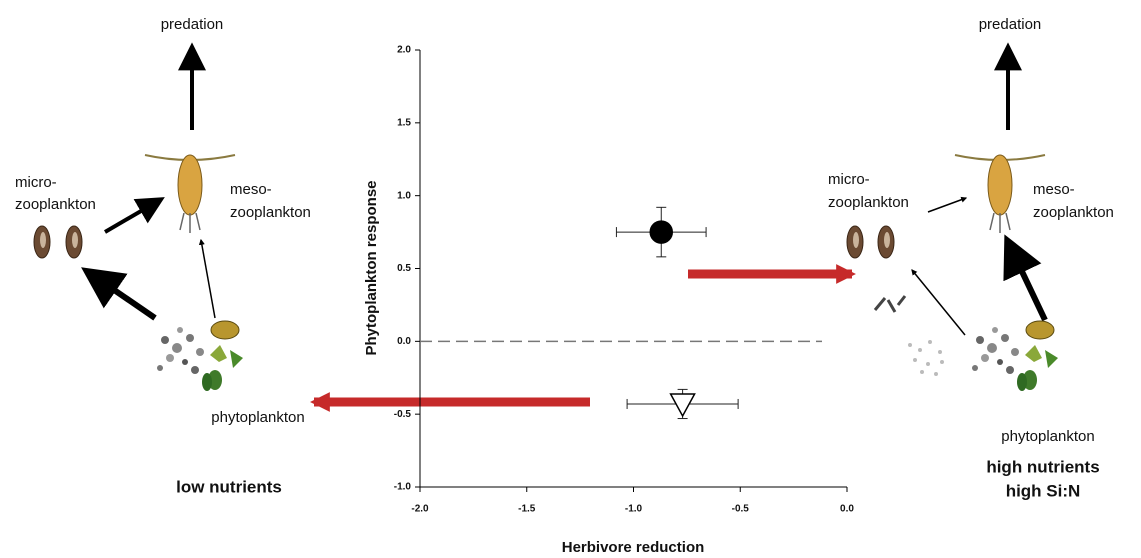 Image resolution: width=1141 pixels, height=558 pixels. What do you see at coordinates (634, 509) in the screenshot?
I see `x-tick-label: -1.0` at bounding box center [634, 509].